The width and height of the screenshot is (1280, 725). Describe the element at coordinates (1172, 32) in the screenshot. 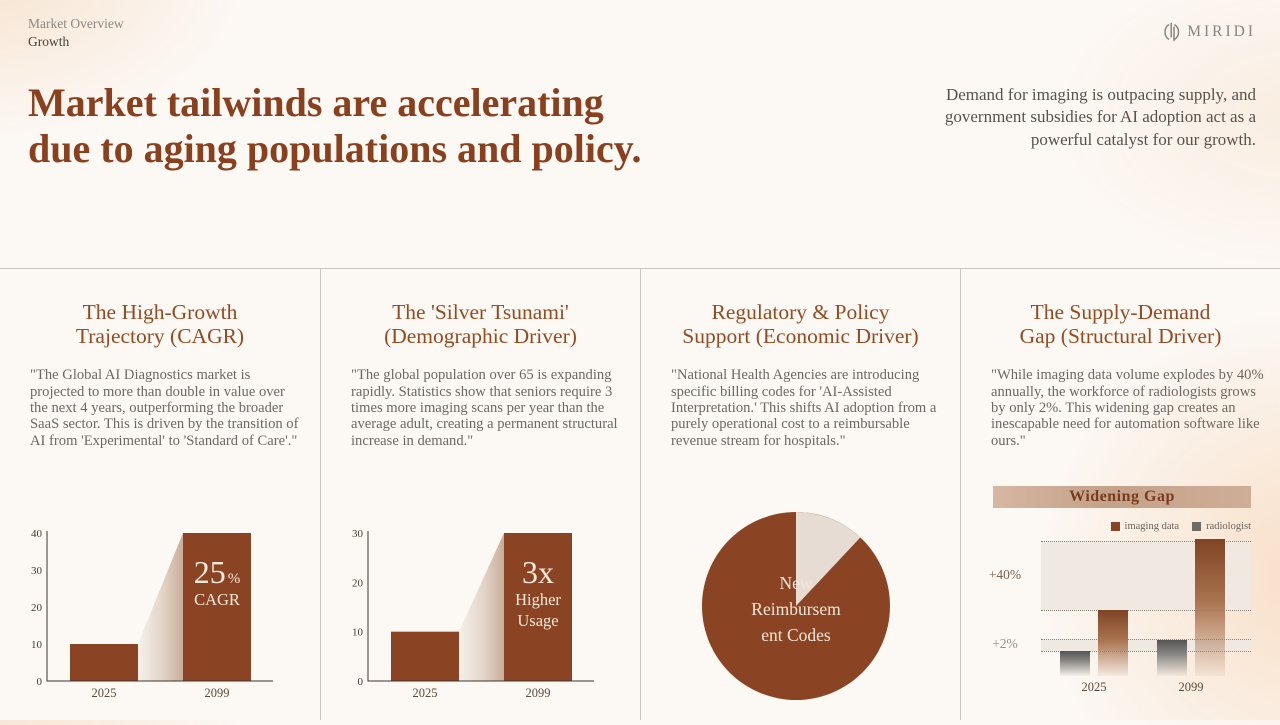

I see `miridi-logo-icon` at that location.